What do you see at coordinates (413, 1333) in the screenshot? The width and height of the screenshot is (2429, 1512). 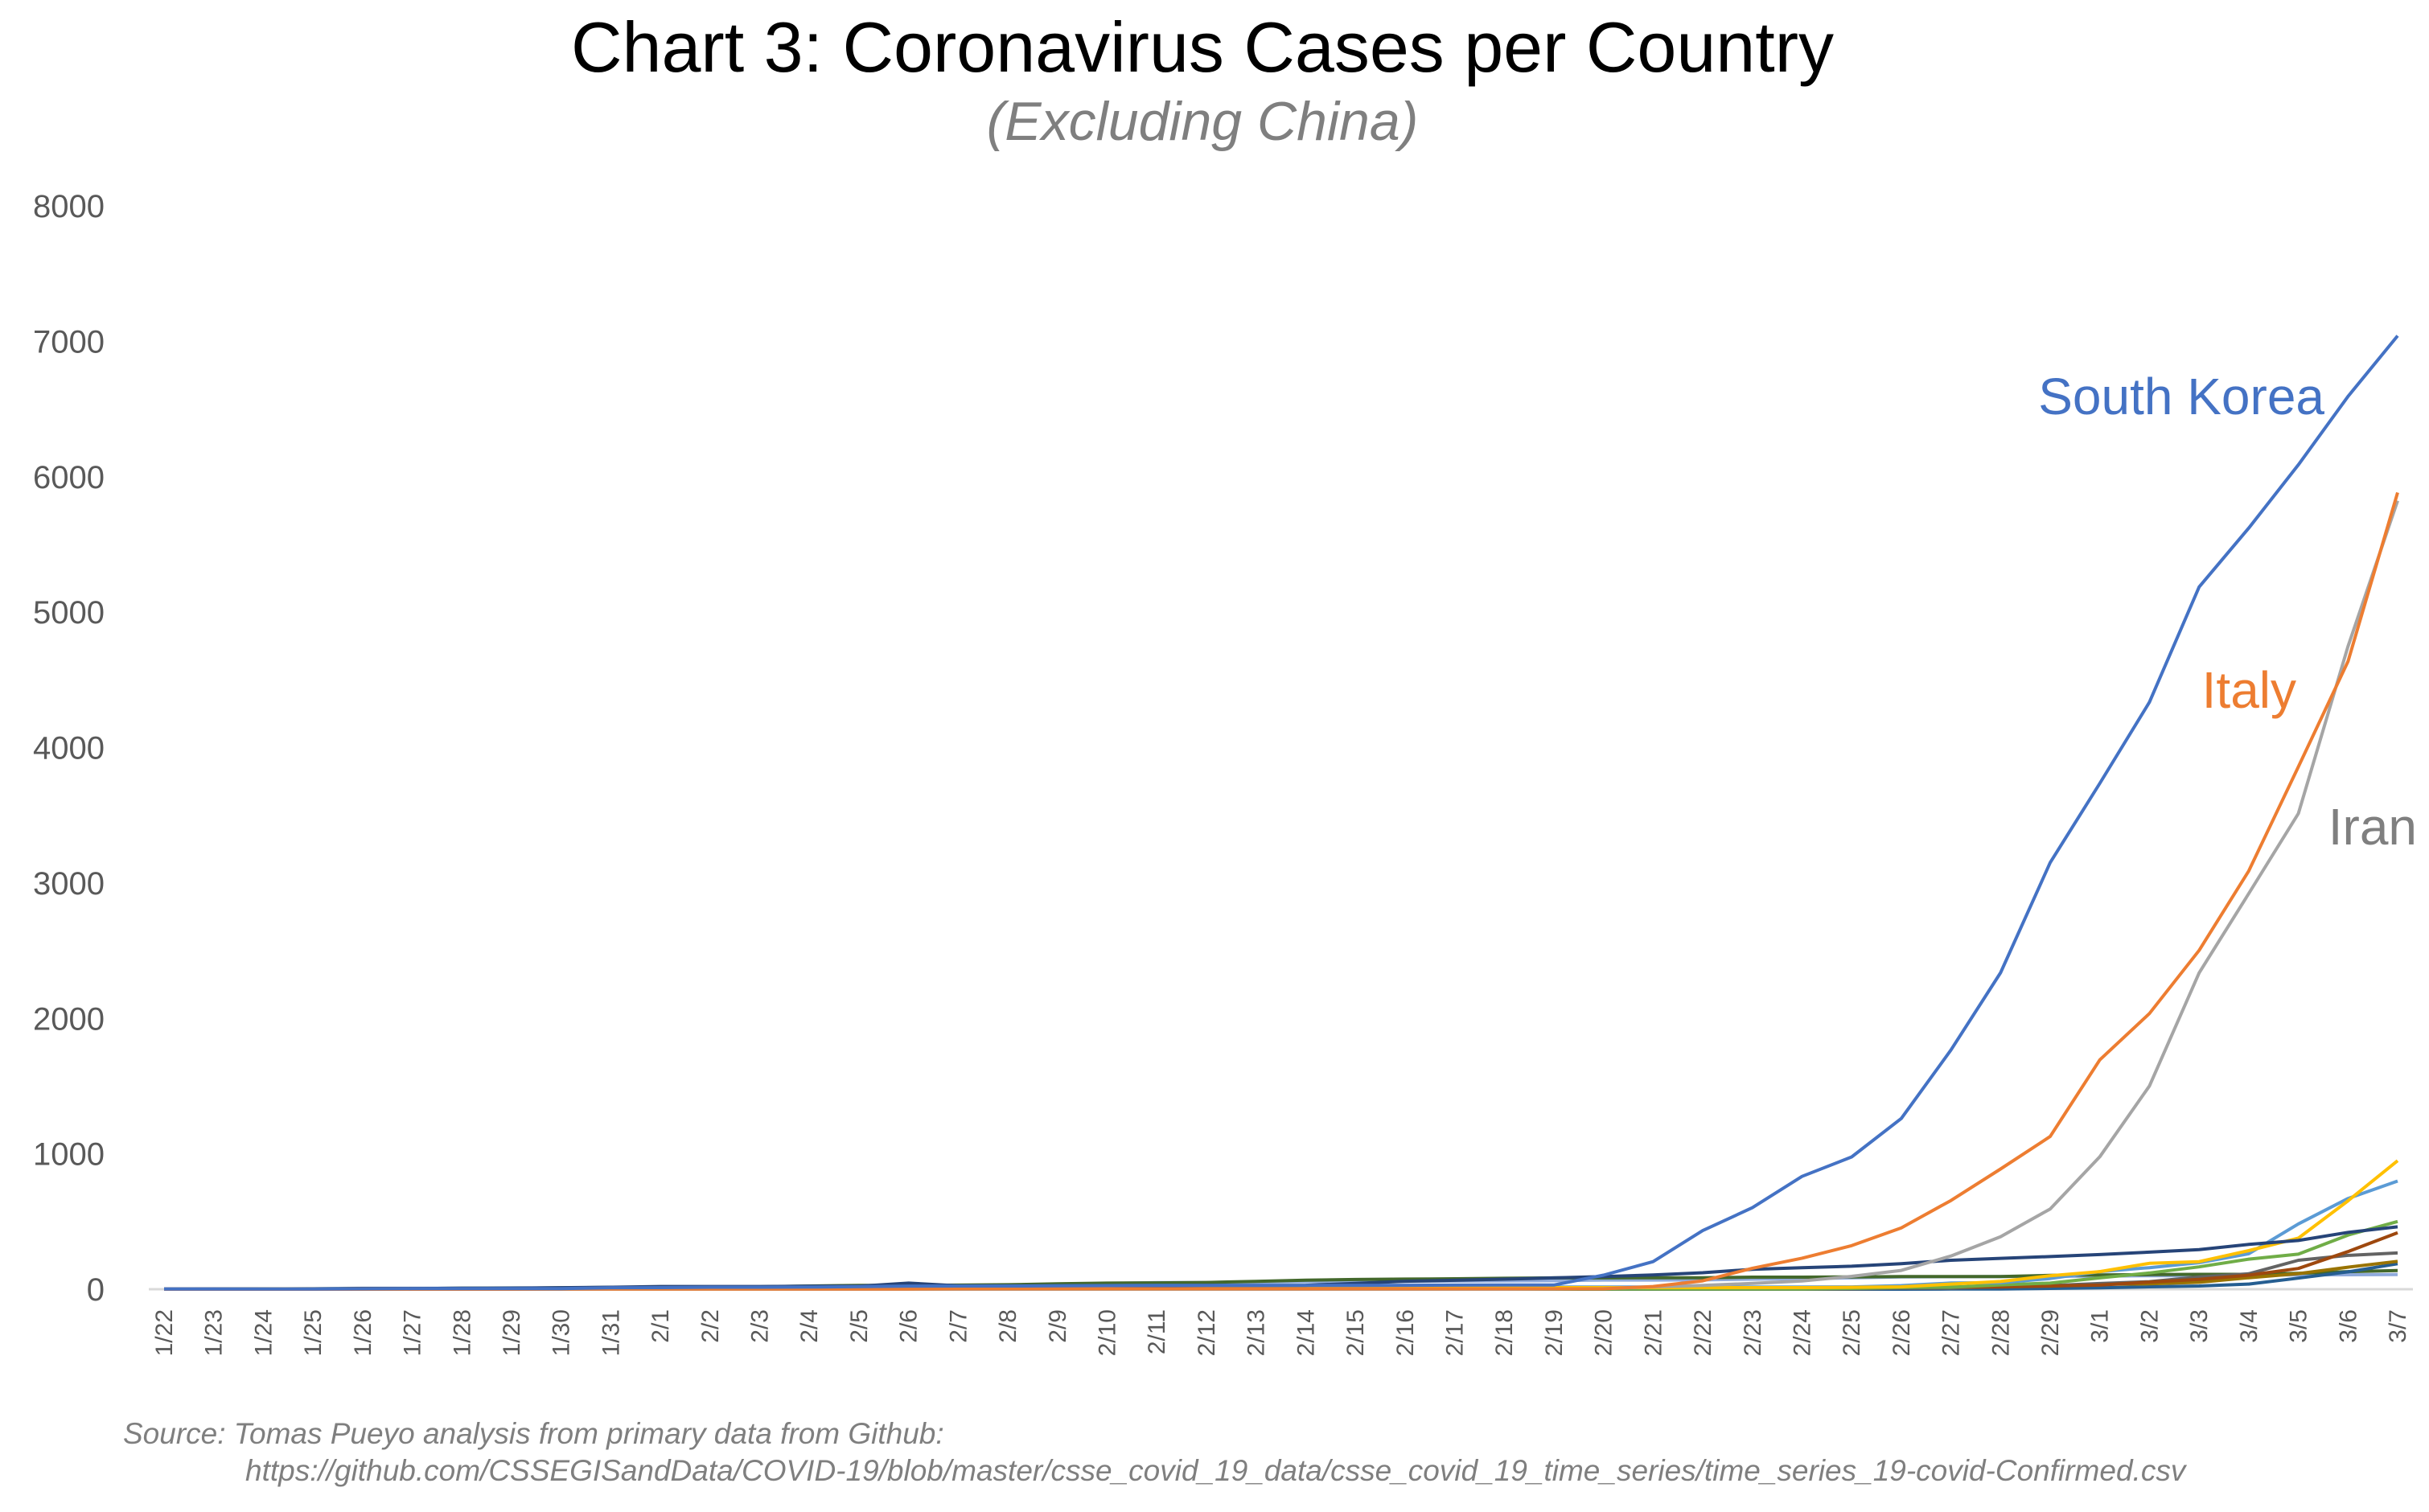 I see `x-tick-label: 1/27` at bounding box center [413, 1333].